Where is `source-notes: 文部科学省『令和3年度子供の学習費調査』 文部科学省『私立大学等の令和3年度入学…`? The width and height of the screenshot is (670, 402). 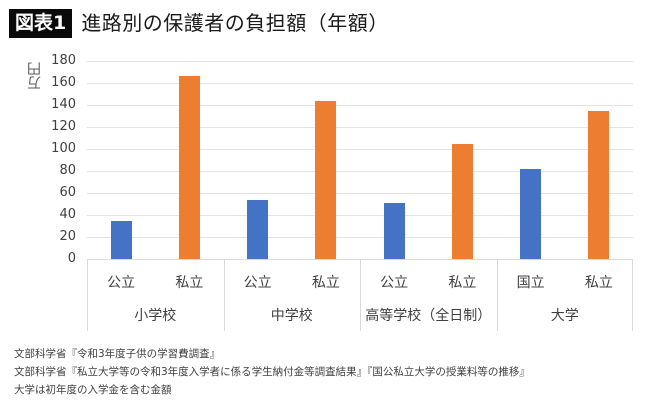 source-notes: 文部科学省『令和3年度子供の学習費調査』 文部科学省『私立大学等の令和3年度入学… is located at coordinates (272, 372).